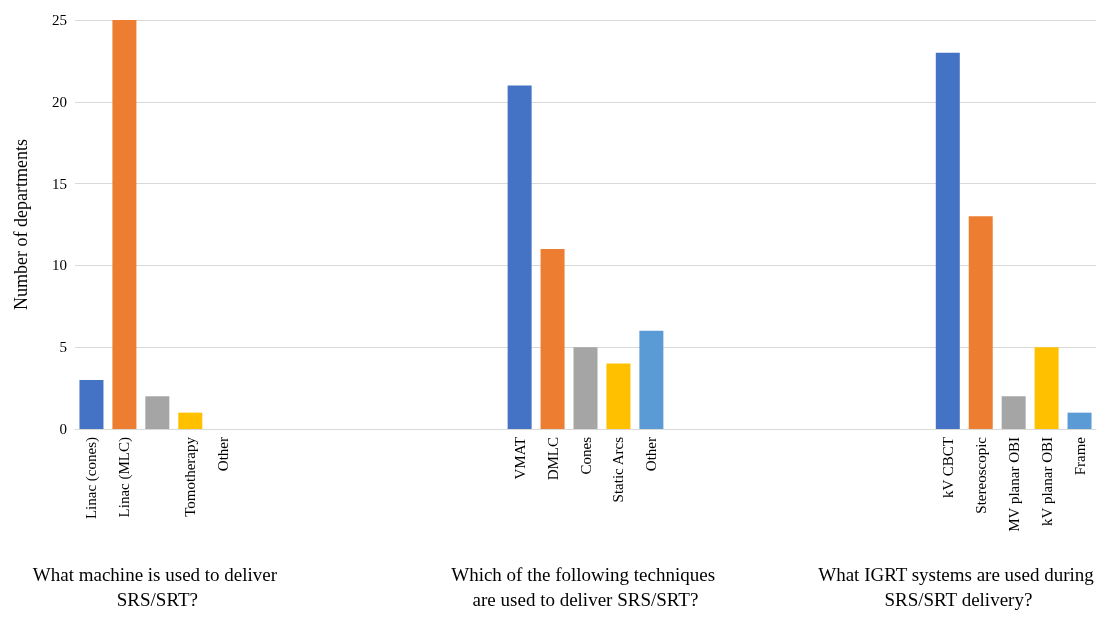 The width and height of the screenshot is (1106, 624). What do you see at coordinates (585, 587) in the screenshot?
I see `text: Which of the following techniques are used to deliver SRS/SRT?` at bounding box center [585, 587].